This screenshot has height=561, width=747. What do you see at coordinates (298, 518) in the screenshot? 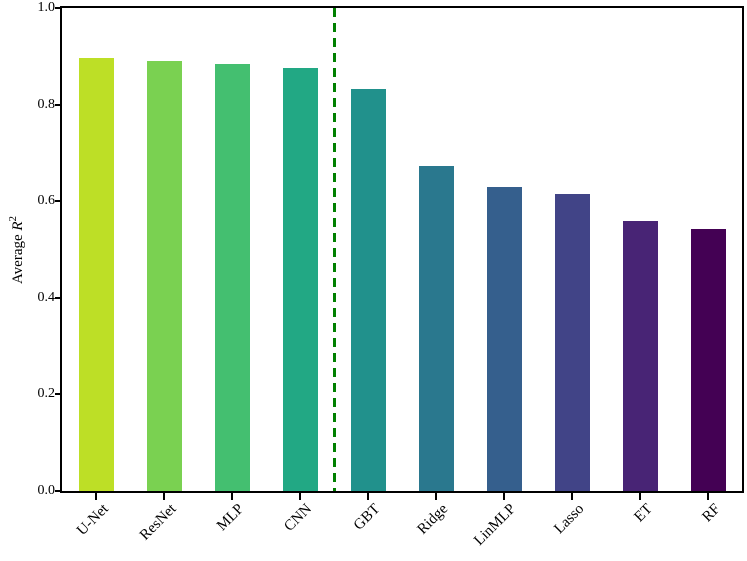
I see `x-tick-label-cnn: CNN` at bounding box center [298, 518].